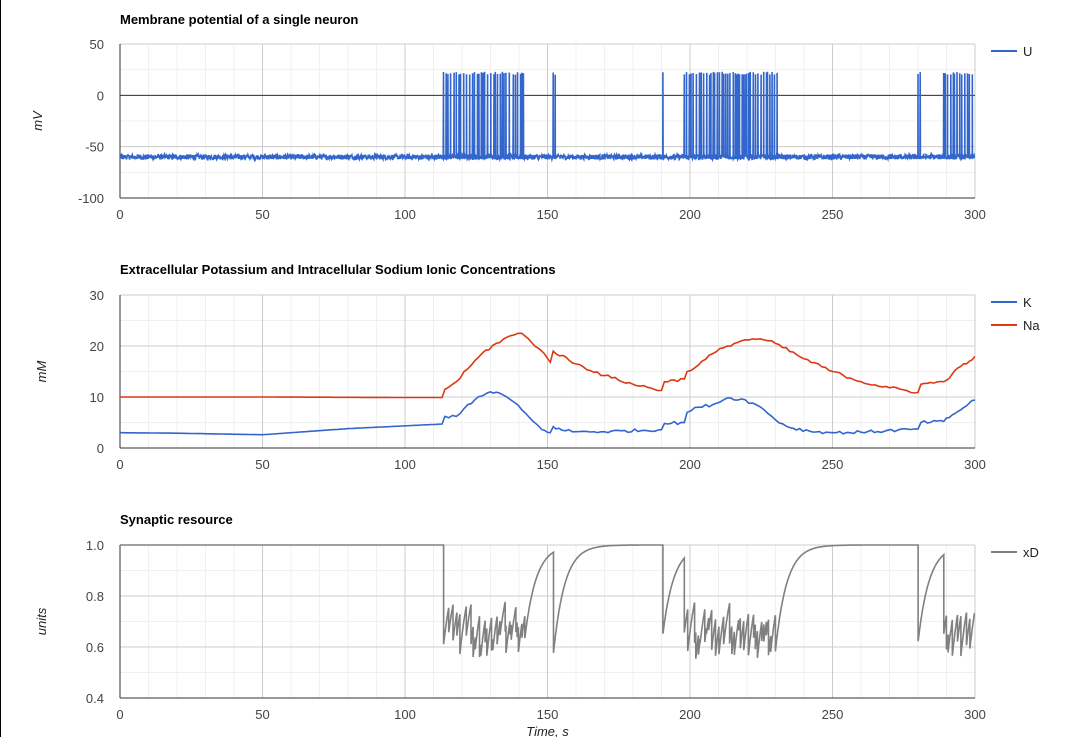 This screenshot has width=1067, height=737. I want to click on x-axis-label: Time, s, so click(547, 730).